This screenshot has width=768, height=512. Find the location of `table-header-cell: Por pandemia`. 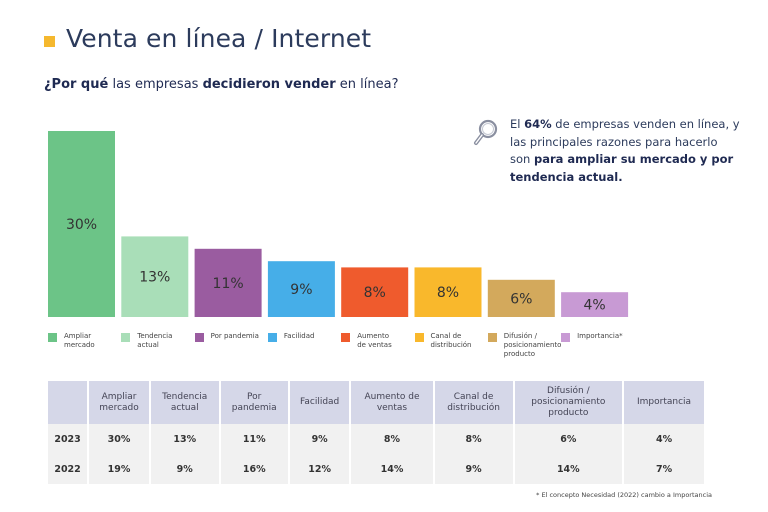

table-header-cell: Por pandemia is located at coordinates (254, 402).